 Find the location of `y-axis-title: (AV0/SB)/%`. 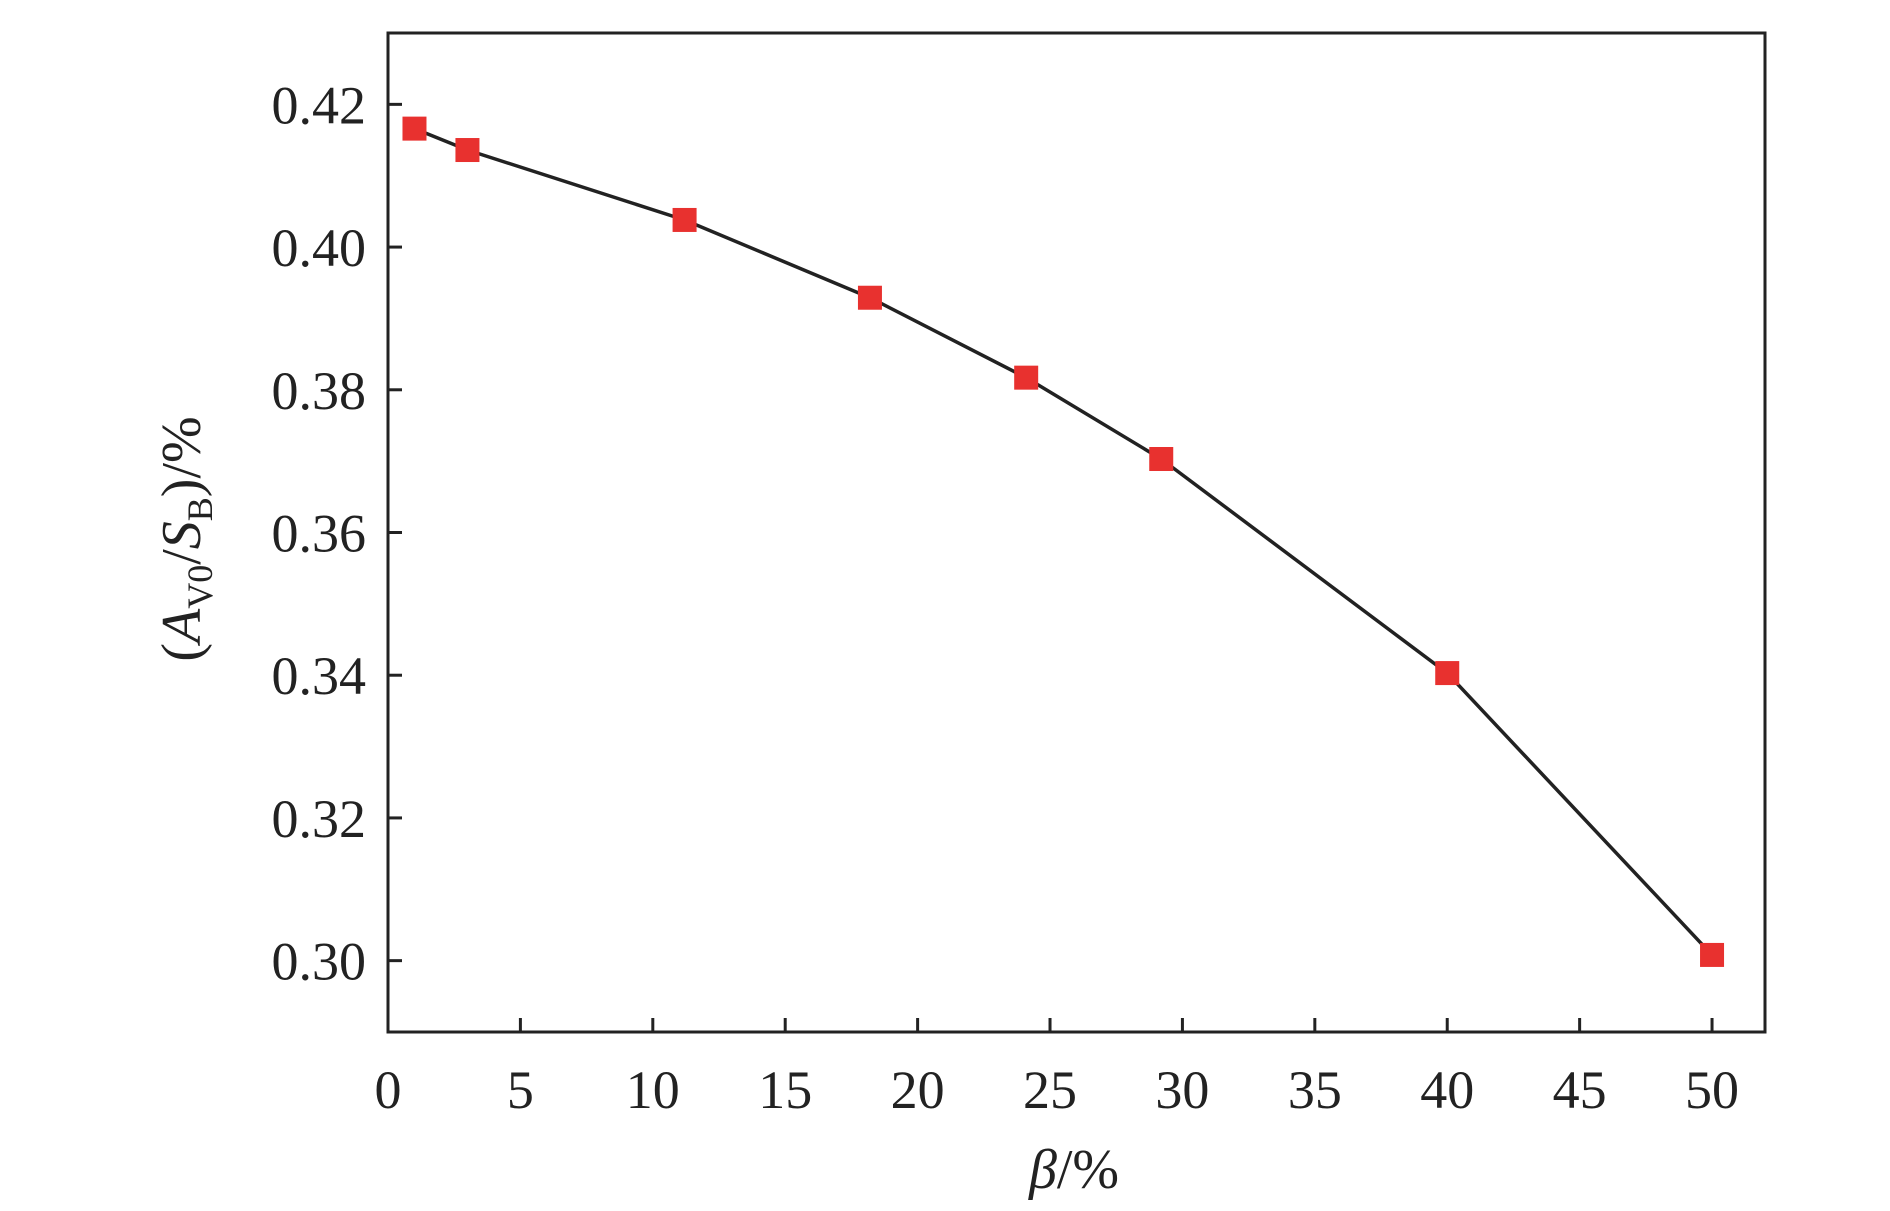

y-axis-title: (AV0/SB)/% is located at coordinates (185, 538).